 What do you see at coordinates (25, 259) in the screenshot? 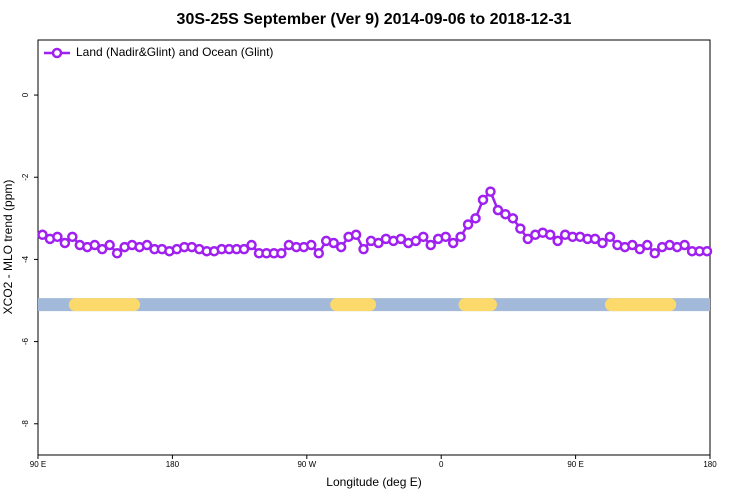
I see `y-tick-label: -4` at bounding box center [25, 259].